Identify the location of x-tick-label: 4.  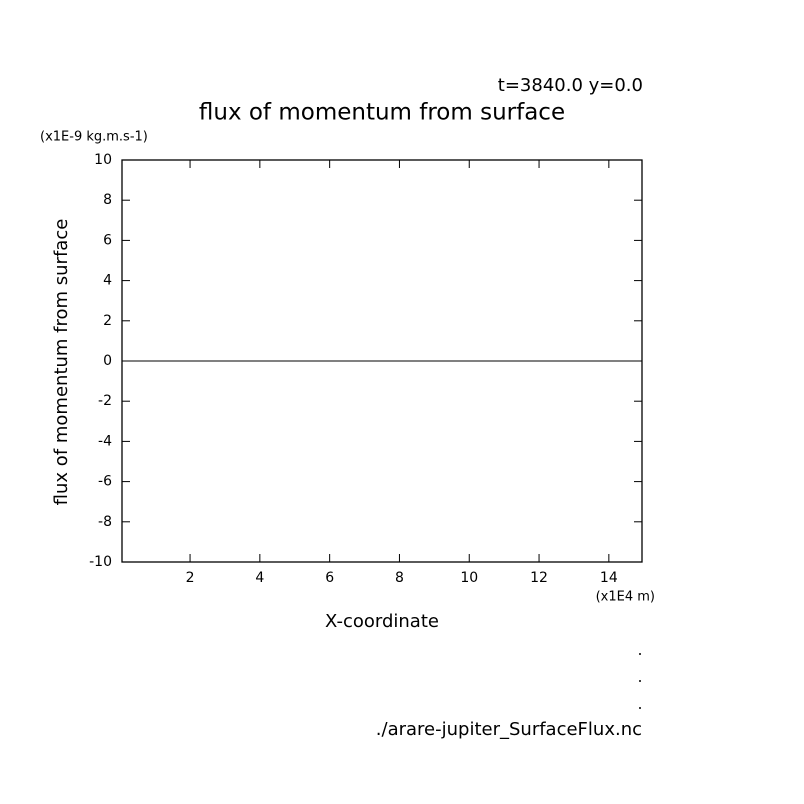
(259, 578).